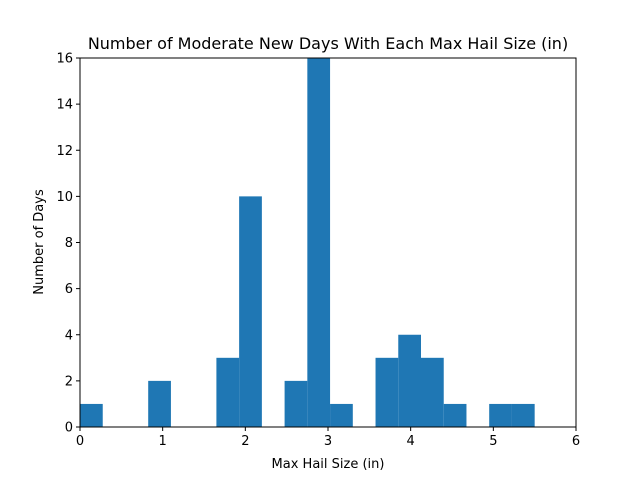 Image resolution: width=640 pixels, height=480 pixels. I want to click on y-tick-label: 16, so click(64, 59).